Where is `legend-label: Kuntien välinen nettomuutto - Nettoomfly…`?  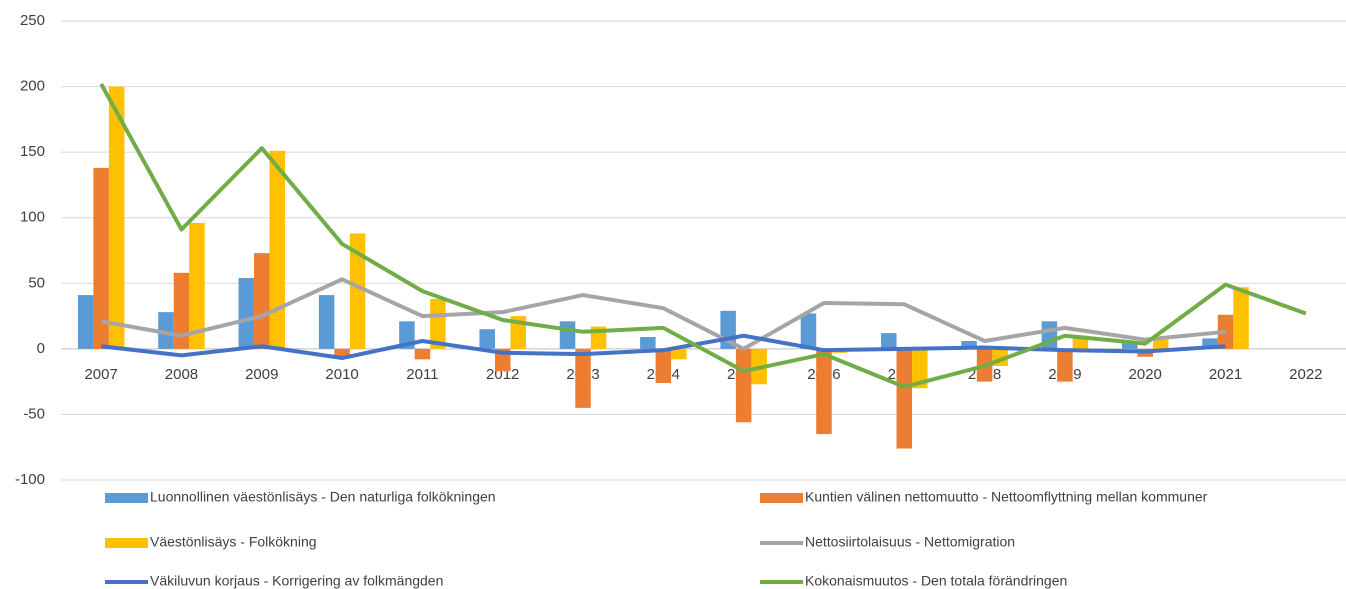
legend-label: Kuntien välinen nettomuutto - Nettoomfly… is located at coordinates (1006, 497).